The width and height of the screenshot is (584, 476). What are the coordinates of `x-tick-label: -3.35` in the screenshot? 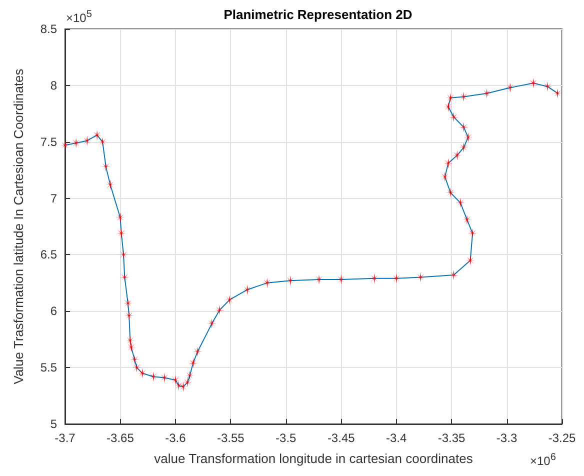 It's located at (452, 438).